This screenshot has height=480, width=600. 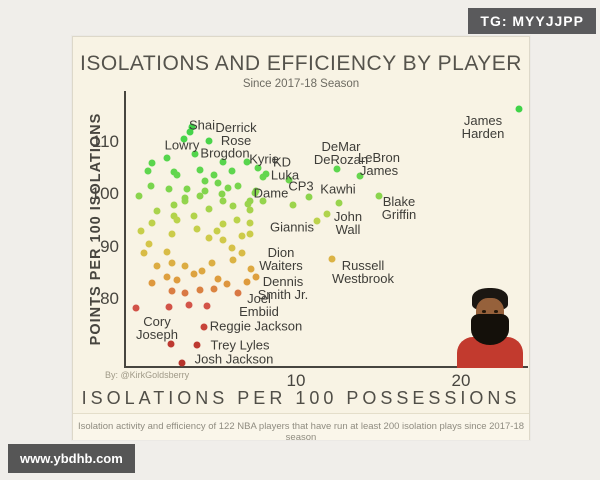 What do you see at coordinates (105, 141) in the screenshot?
I see `y-tick-label: 110` at bounding box center [105, 141].